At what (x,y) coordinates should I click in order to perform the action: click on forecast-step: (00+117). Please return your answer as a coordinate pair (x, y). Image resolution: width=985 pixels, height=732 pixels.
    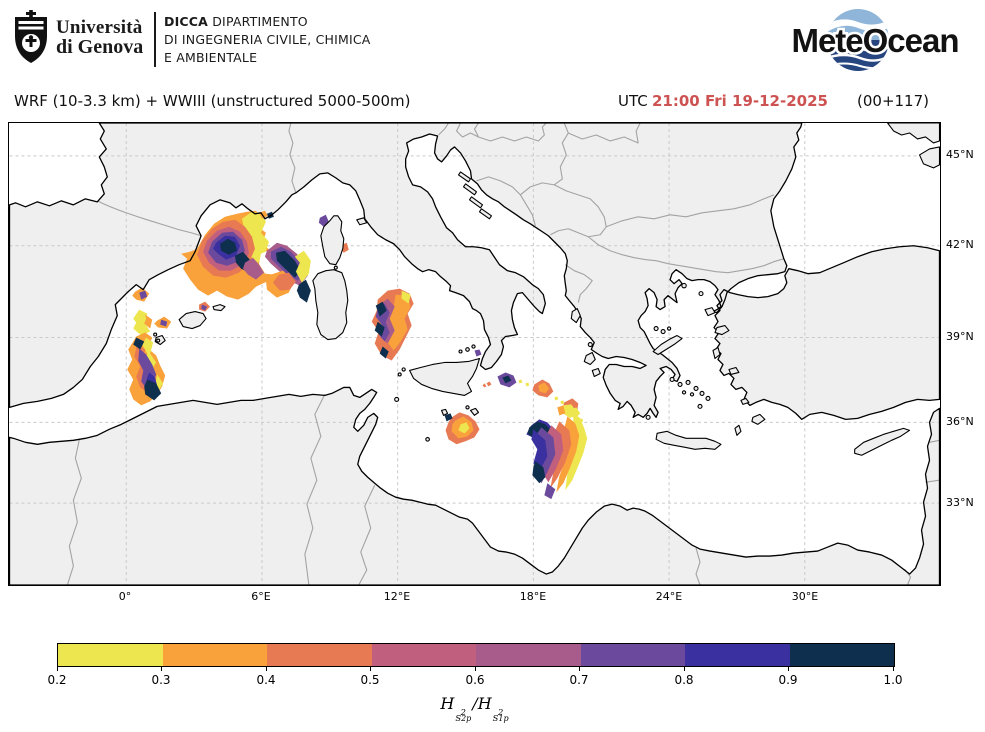
    Looking at the image, I should click on (893, 101).